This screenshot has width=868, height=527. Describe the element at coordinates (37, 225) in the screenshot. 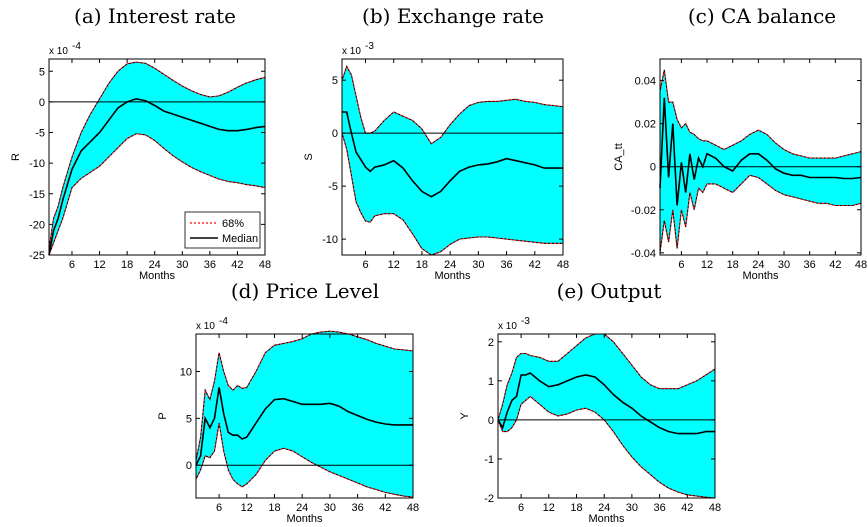

I see `y-tick-label: -20` at that location.